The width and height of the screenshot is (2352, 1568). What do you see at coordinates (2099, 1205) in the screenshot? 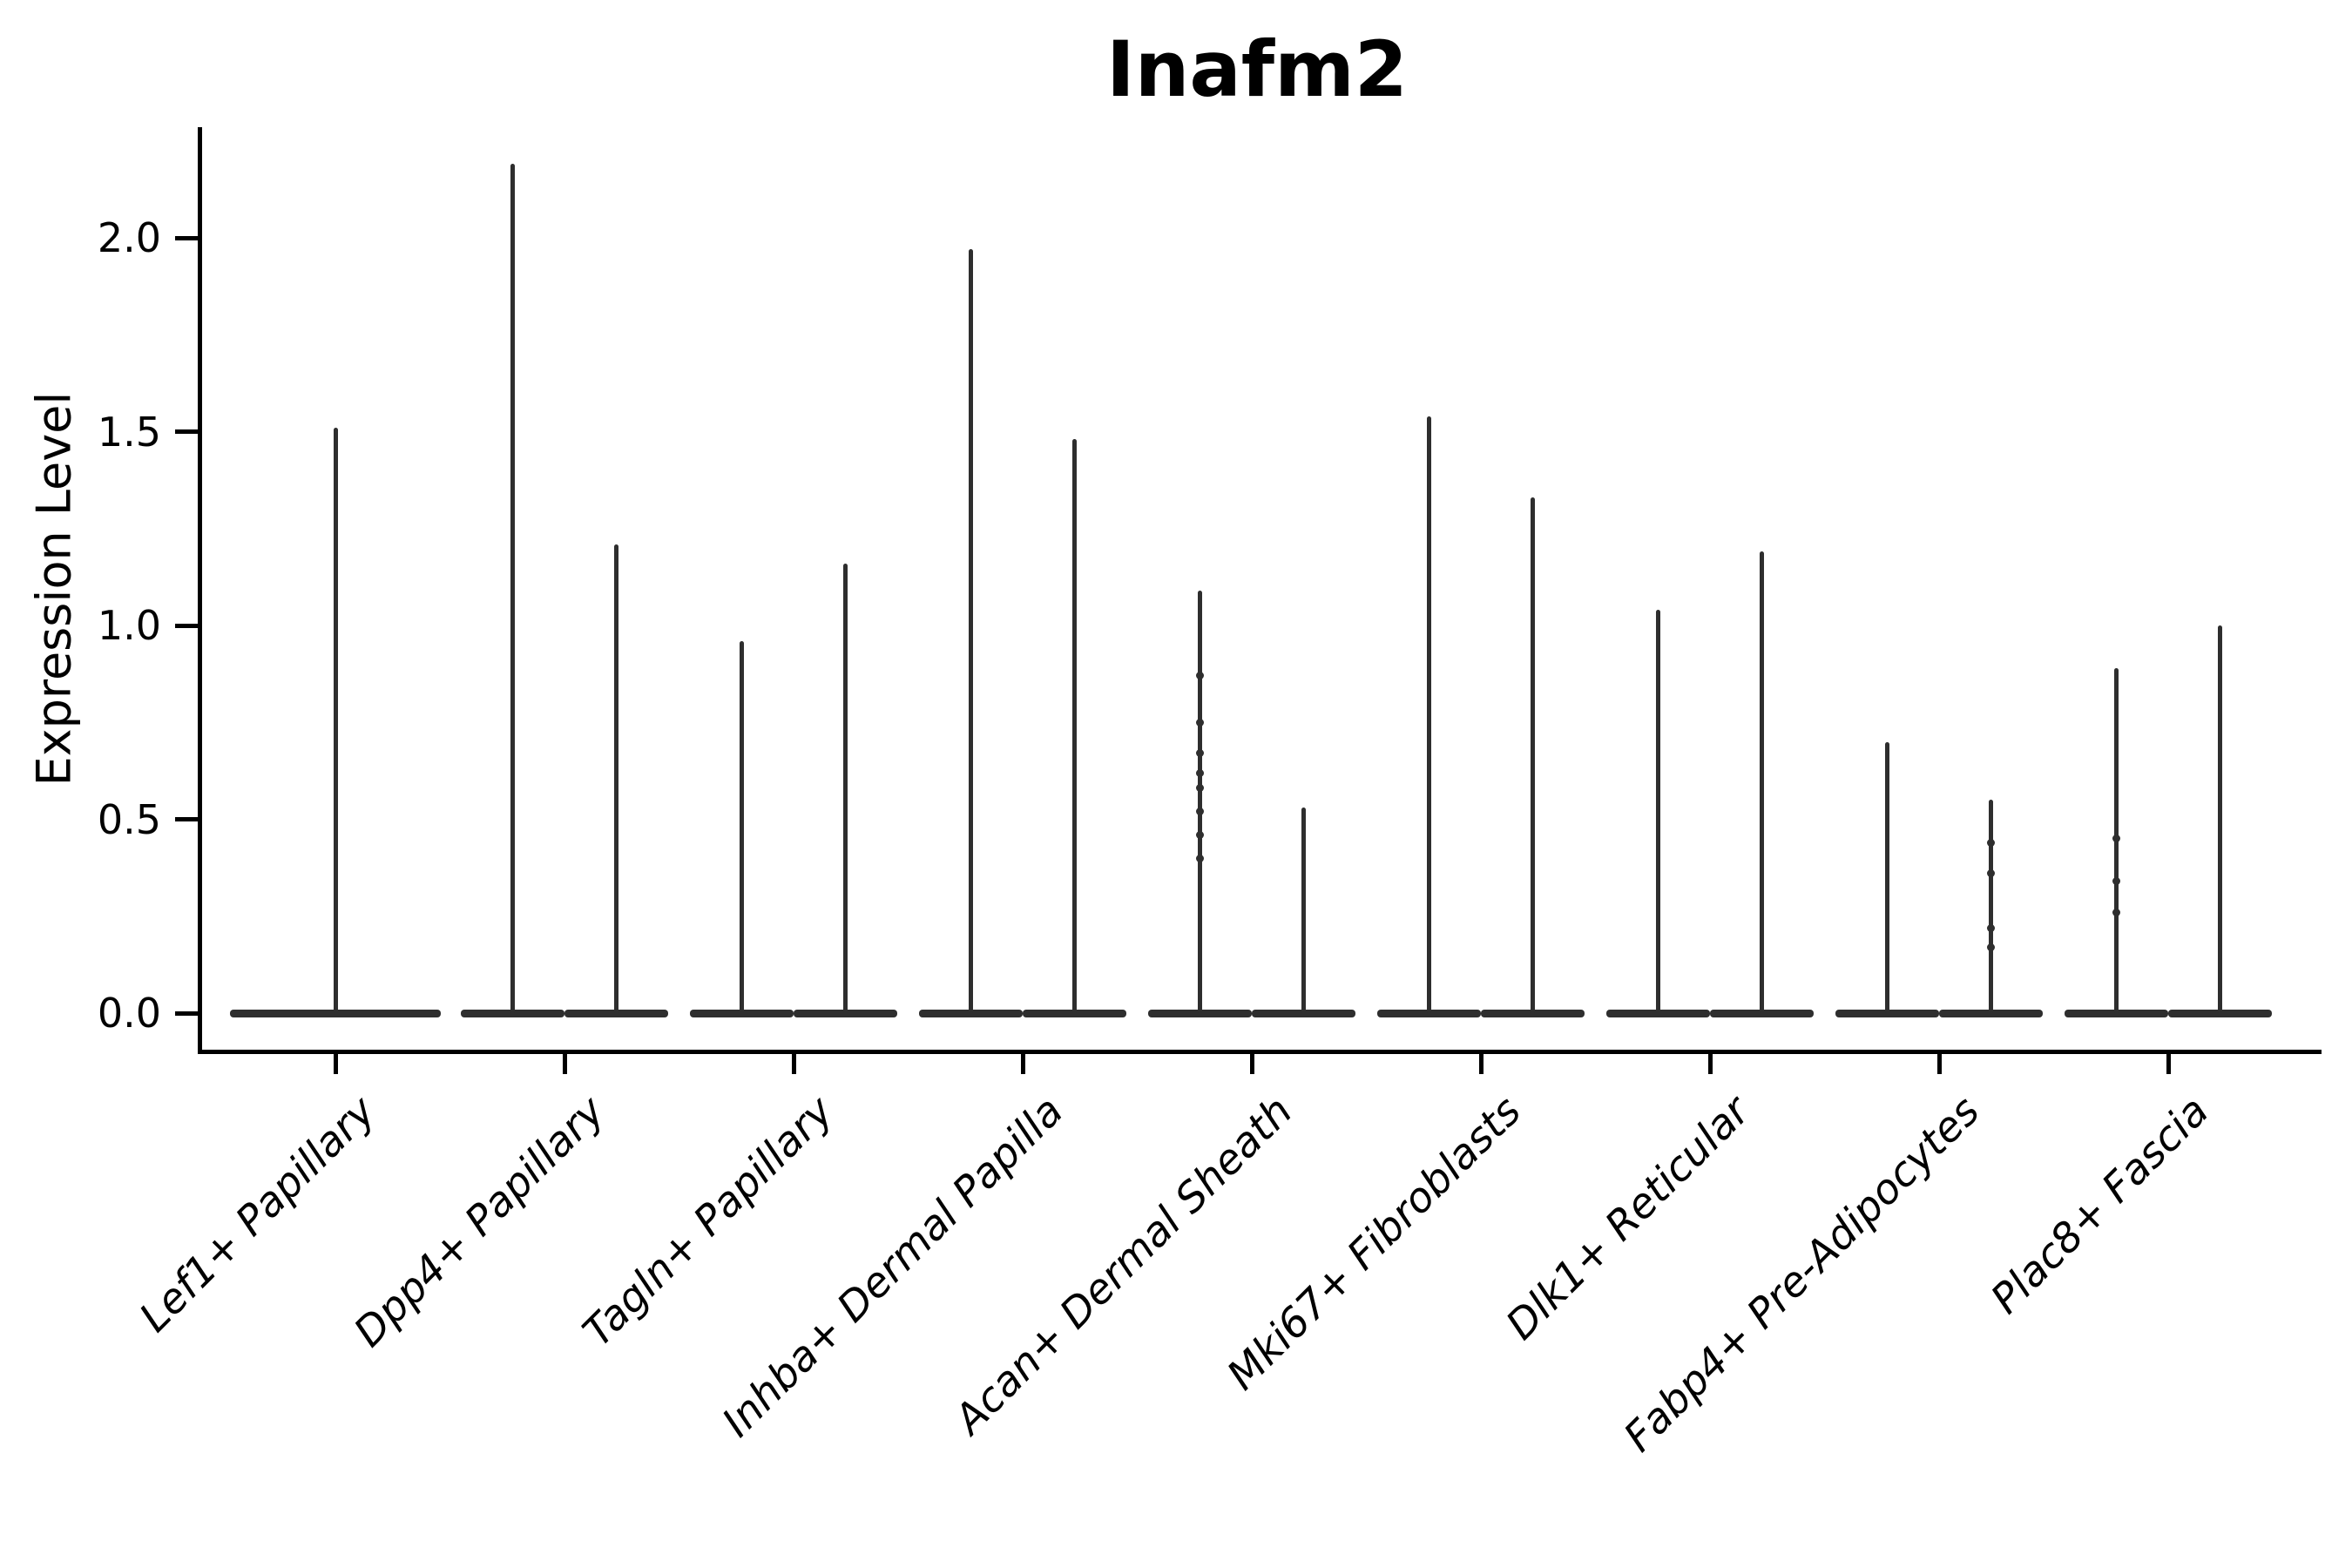
I see `x-tick-label: Plac8+ Fascia` at bounding box center [2099, 1205].